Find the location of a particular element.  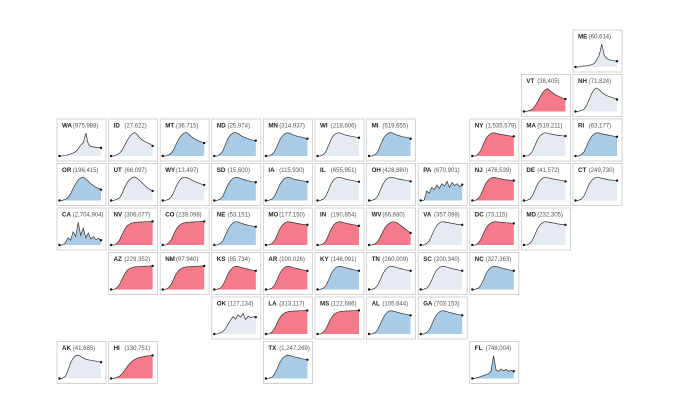

state-tile-ct: CT (249,730) is located at coordinates (597, 184).